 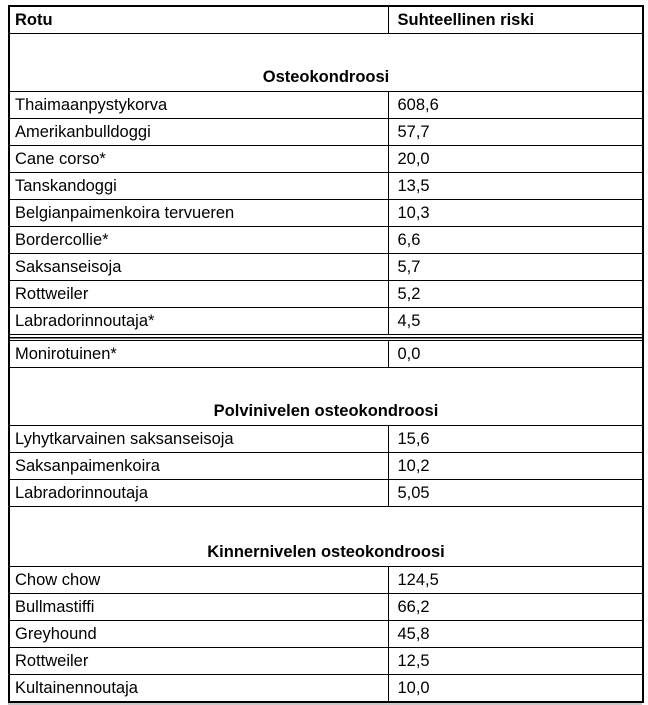 I want to click on risk-cell: 45,8, so click(x=515, y=634).